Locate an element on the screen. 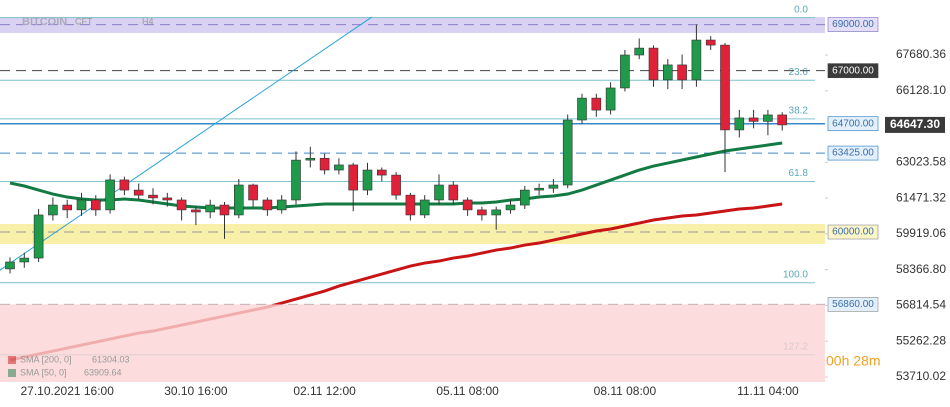 The width and height of the screenshot is (950, 407). y-tick-label: 53710.02 is located at coordinates (921, 376).